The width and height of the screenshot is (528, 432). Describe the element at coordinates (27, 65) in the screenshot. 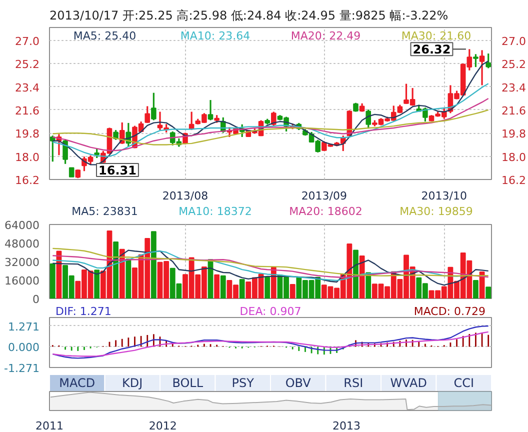

I see `y-tick-label: 25.2` at that location.